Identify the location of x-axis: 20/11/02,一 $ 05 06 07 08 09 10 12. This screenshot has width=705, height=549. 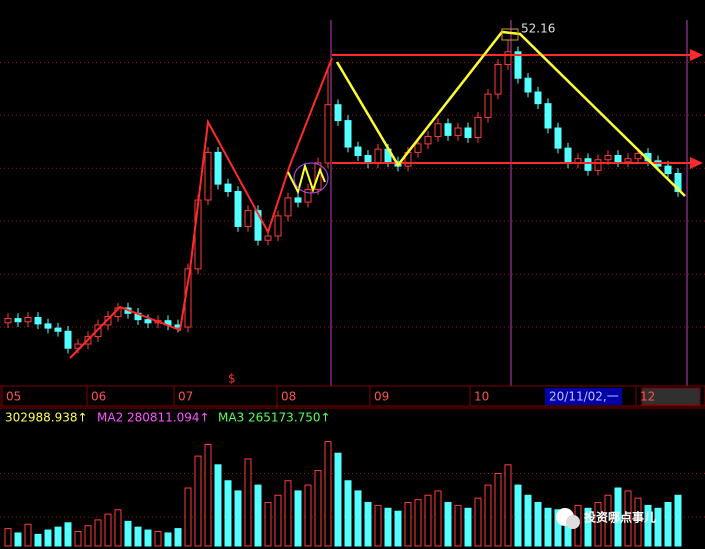
(352, 389).